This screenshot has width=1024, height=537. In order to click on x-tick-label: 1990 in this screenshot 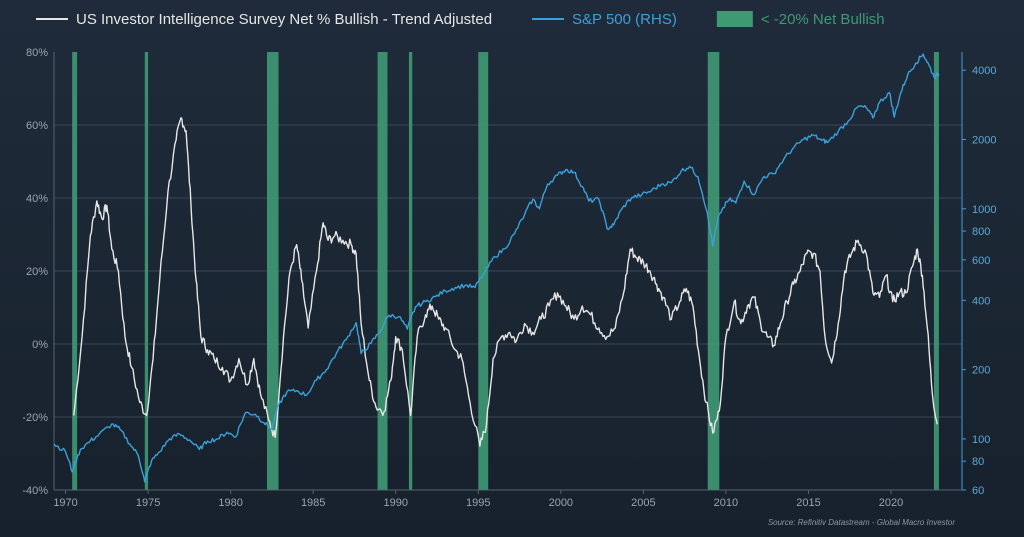, I will do `click(395, 503)`.